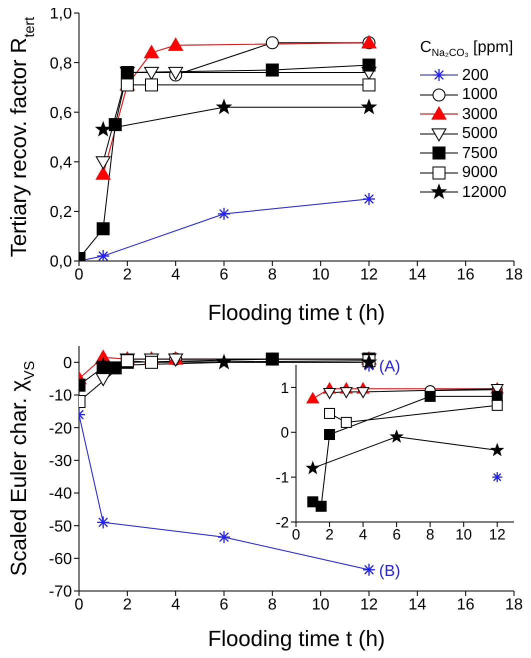 Image resolution: width=531 pixels, height=658 pixels. I want to click on legend-label: 7500, so click(480, 154).